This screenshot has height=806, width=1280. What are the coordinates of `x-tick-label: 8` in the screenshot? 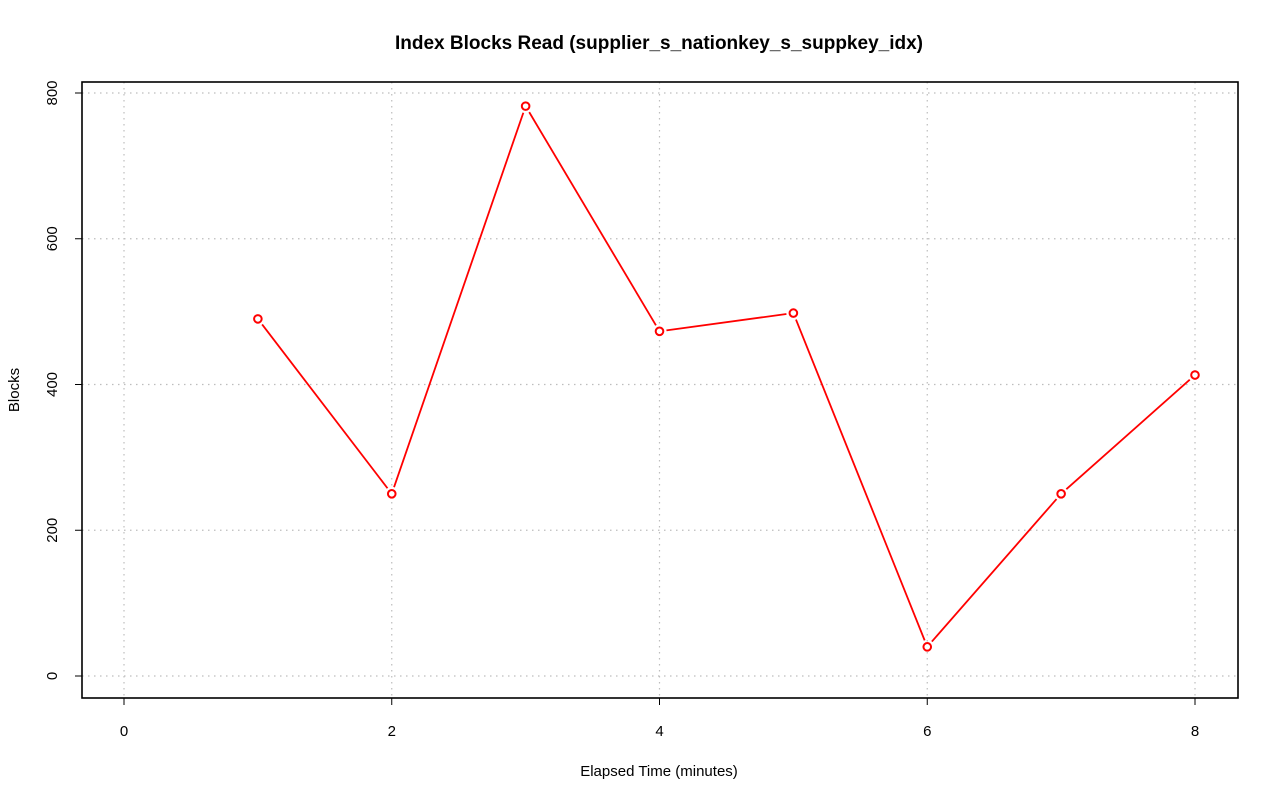 It's located at (1195, 731).